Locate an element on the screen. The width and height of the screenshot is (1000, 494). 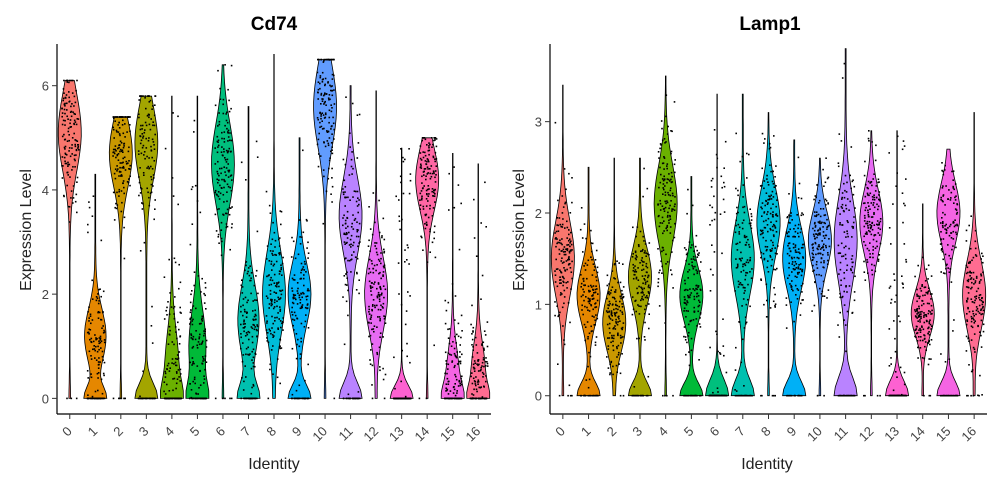
x-tick-label: 15 is located at coordinates (447, 434).